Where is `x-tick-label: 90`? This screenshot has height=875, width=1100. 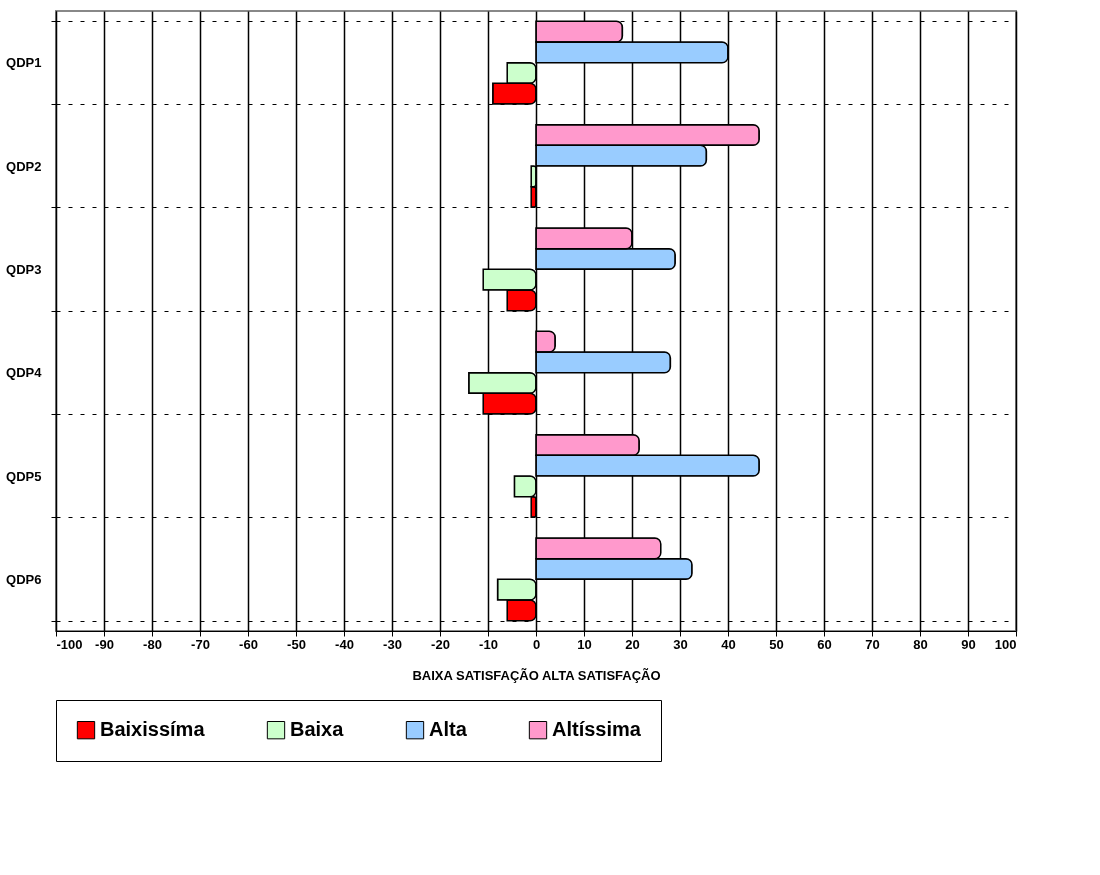 x-tick-label: 90 is located at coordinates (968, 644).